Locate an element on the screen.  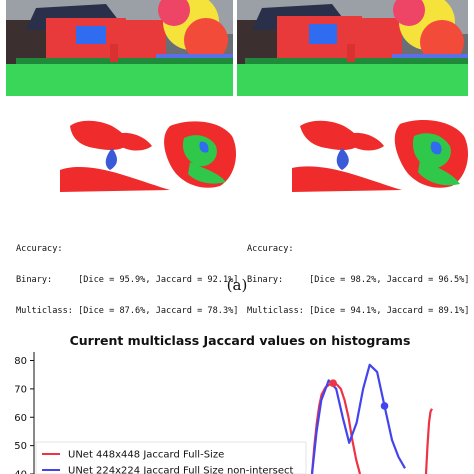
legend-box is located at coordinates (171, 457).